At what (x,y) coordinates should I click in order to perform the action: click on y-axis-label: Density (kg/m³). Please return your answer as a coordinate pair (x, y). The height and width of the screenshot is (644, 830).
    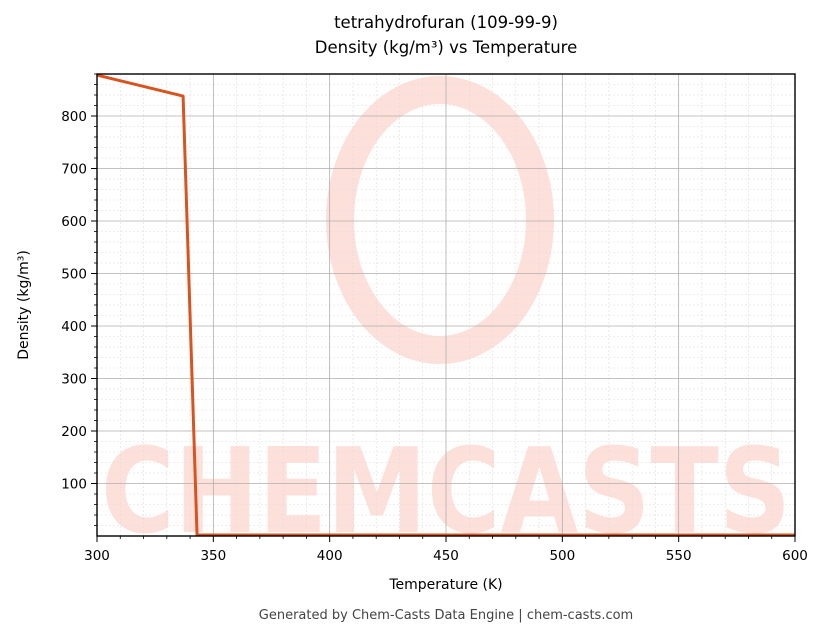
    Looking at the image, I should click on (24, 305).